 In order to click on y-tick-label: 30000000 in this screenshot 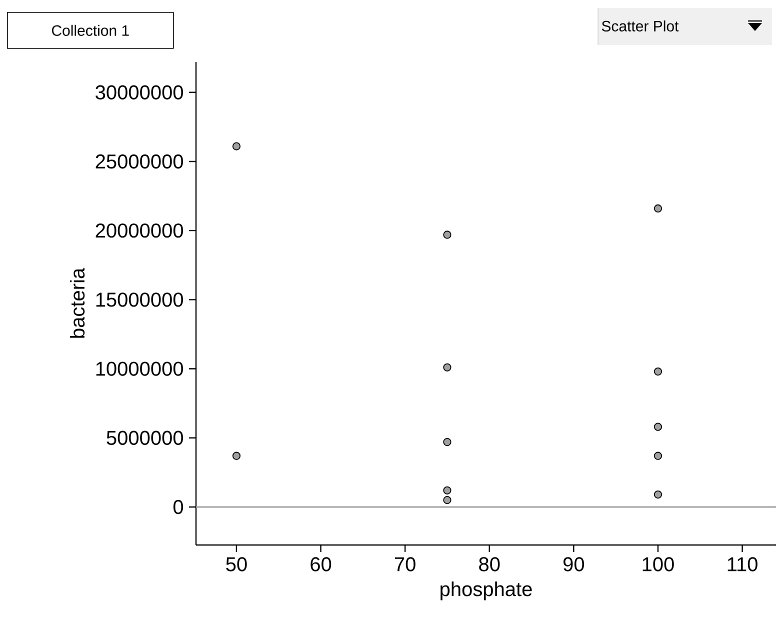, I will do `click(140, 92)`.